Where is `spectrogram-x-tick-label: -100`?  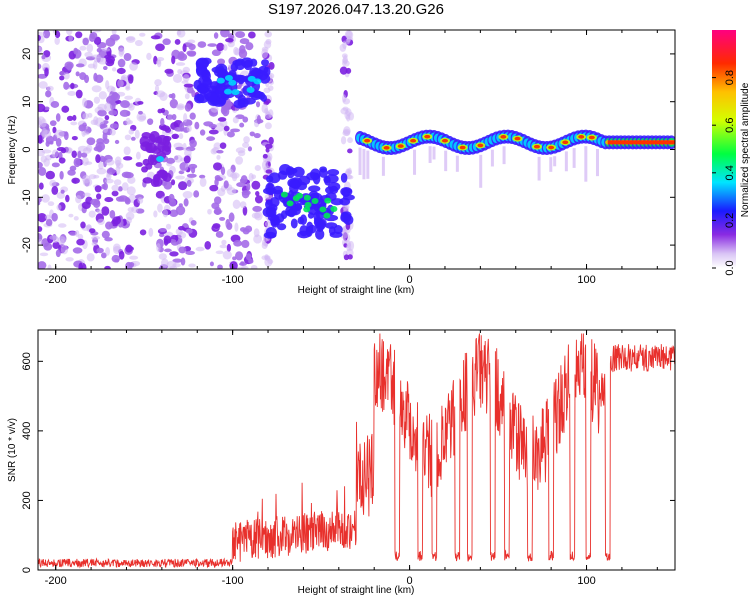 spectrogram-x-tick-label: -100 is located at coordinates (233, 280).